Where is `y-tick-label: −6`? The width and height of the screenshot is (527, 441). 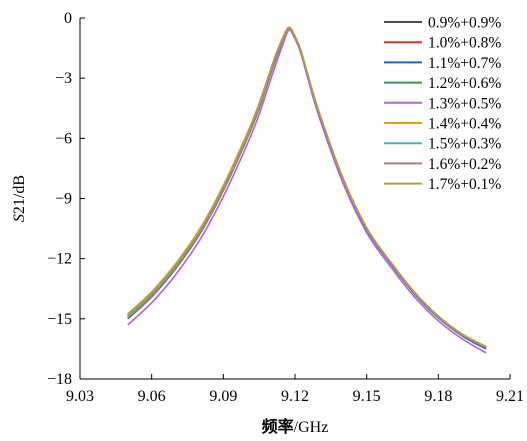 y-tick-label: −6 is located at coordinates (63, 138).